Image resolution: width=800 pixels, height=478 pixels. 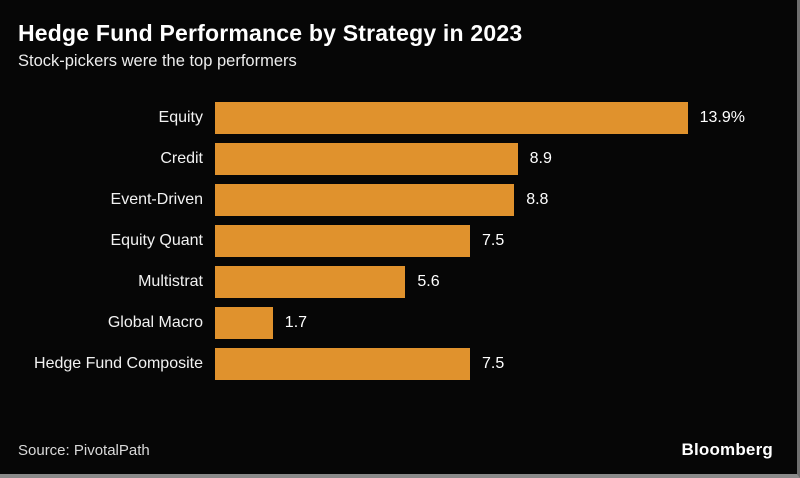 I want to click on chart-row: Hedge Fund Composite 7.5, so click(x=398, y=363).